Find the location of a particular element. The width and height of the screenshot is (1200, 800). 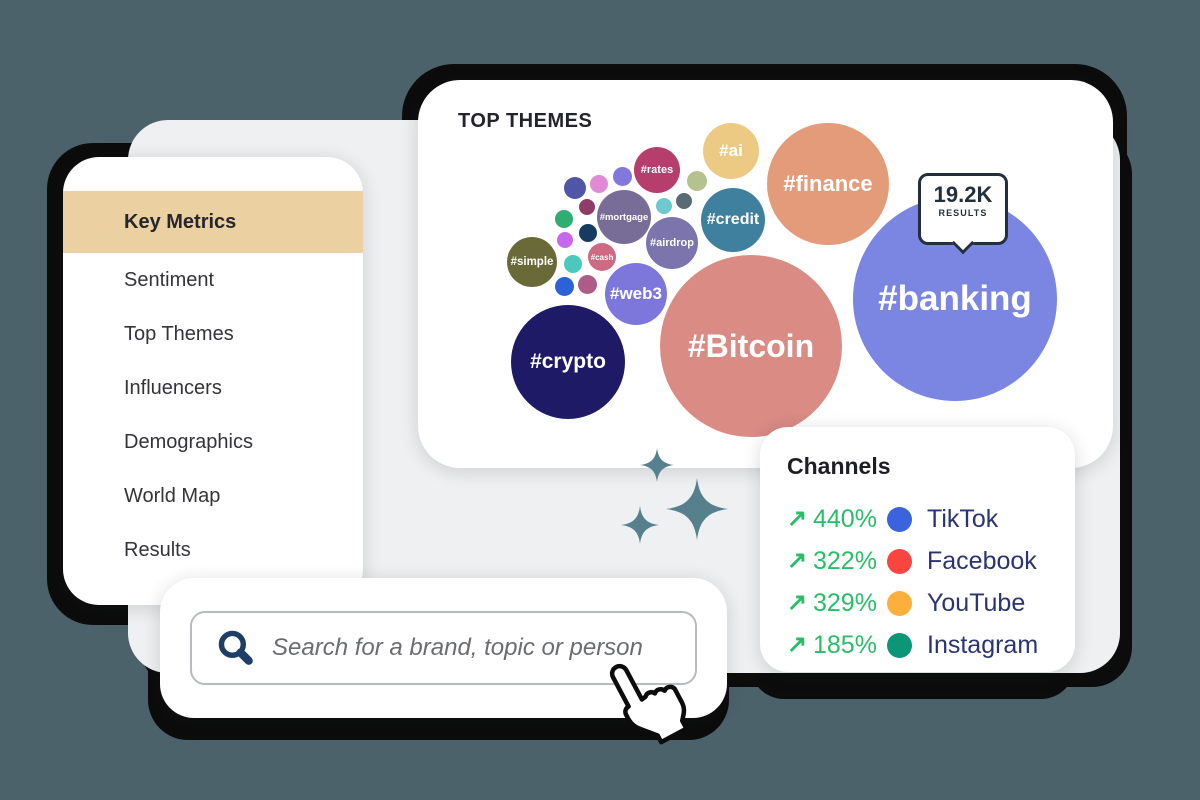

channel-row-youtube: ↗ 329% YouTube is located at coordinates (926, 603).